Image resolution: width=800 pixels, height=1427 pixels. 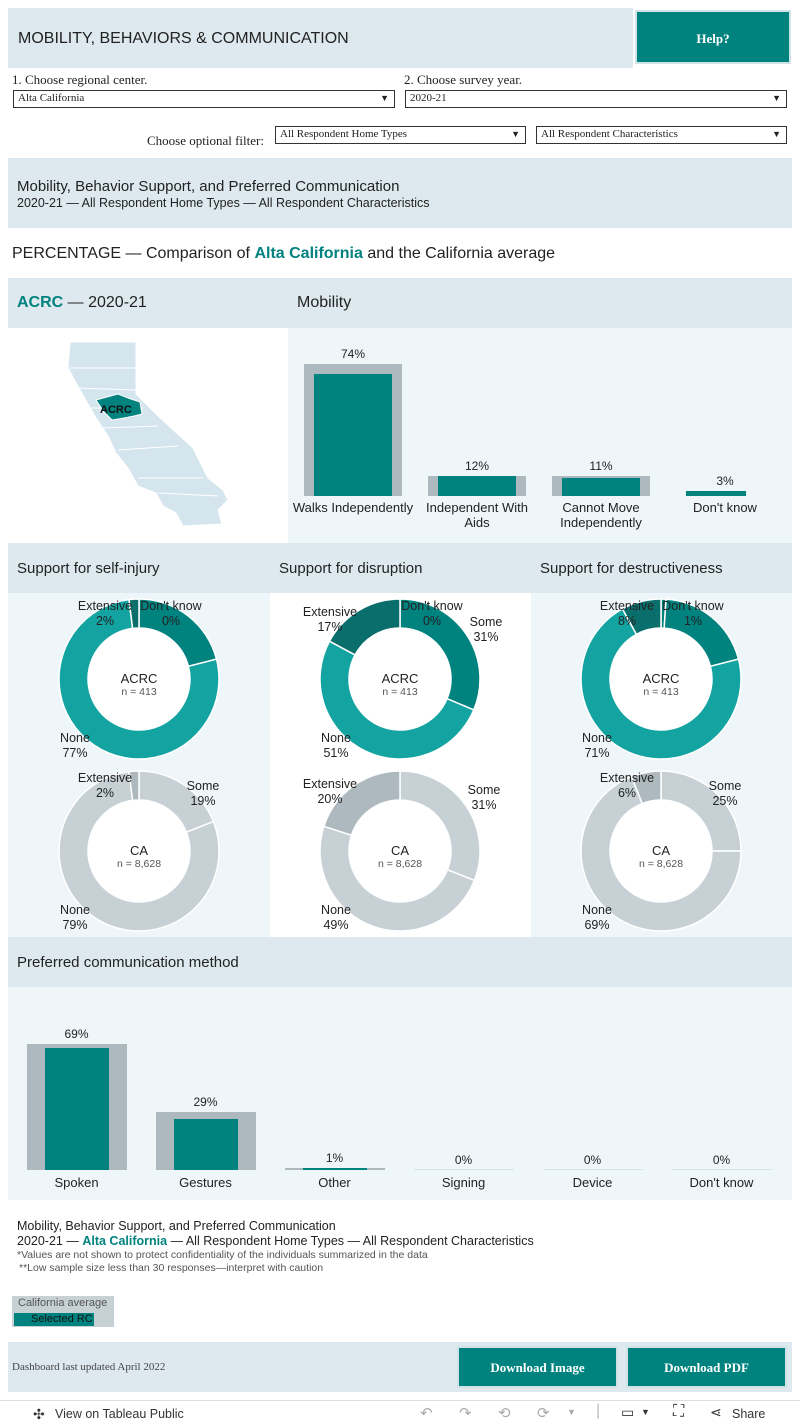 I want to click on comment-icon: ▭, so click(x=628, y=1412).